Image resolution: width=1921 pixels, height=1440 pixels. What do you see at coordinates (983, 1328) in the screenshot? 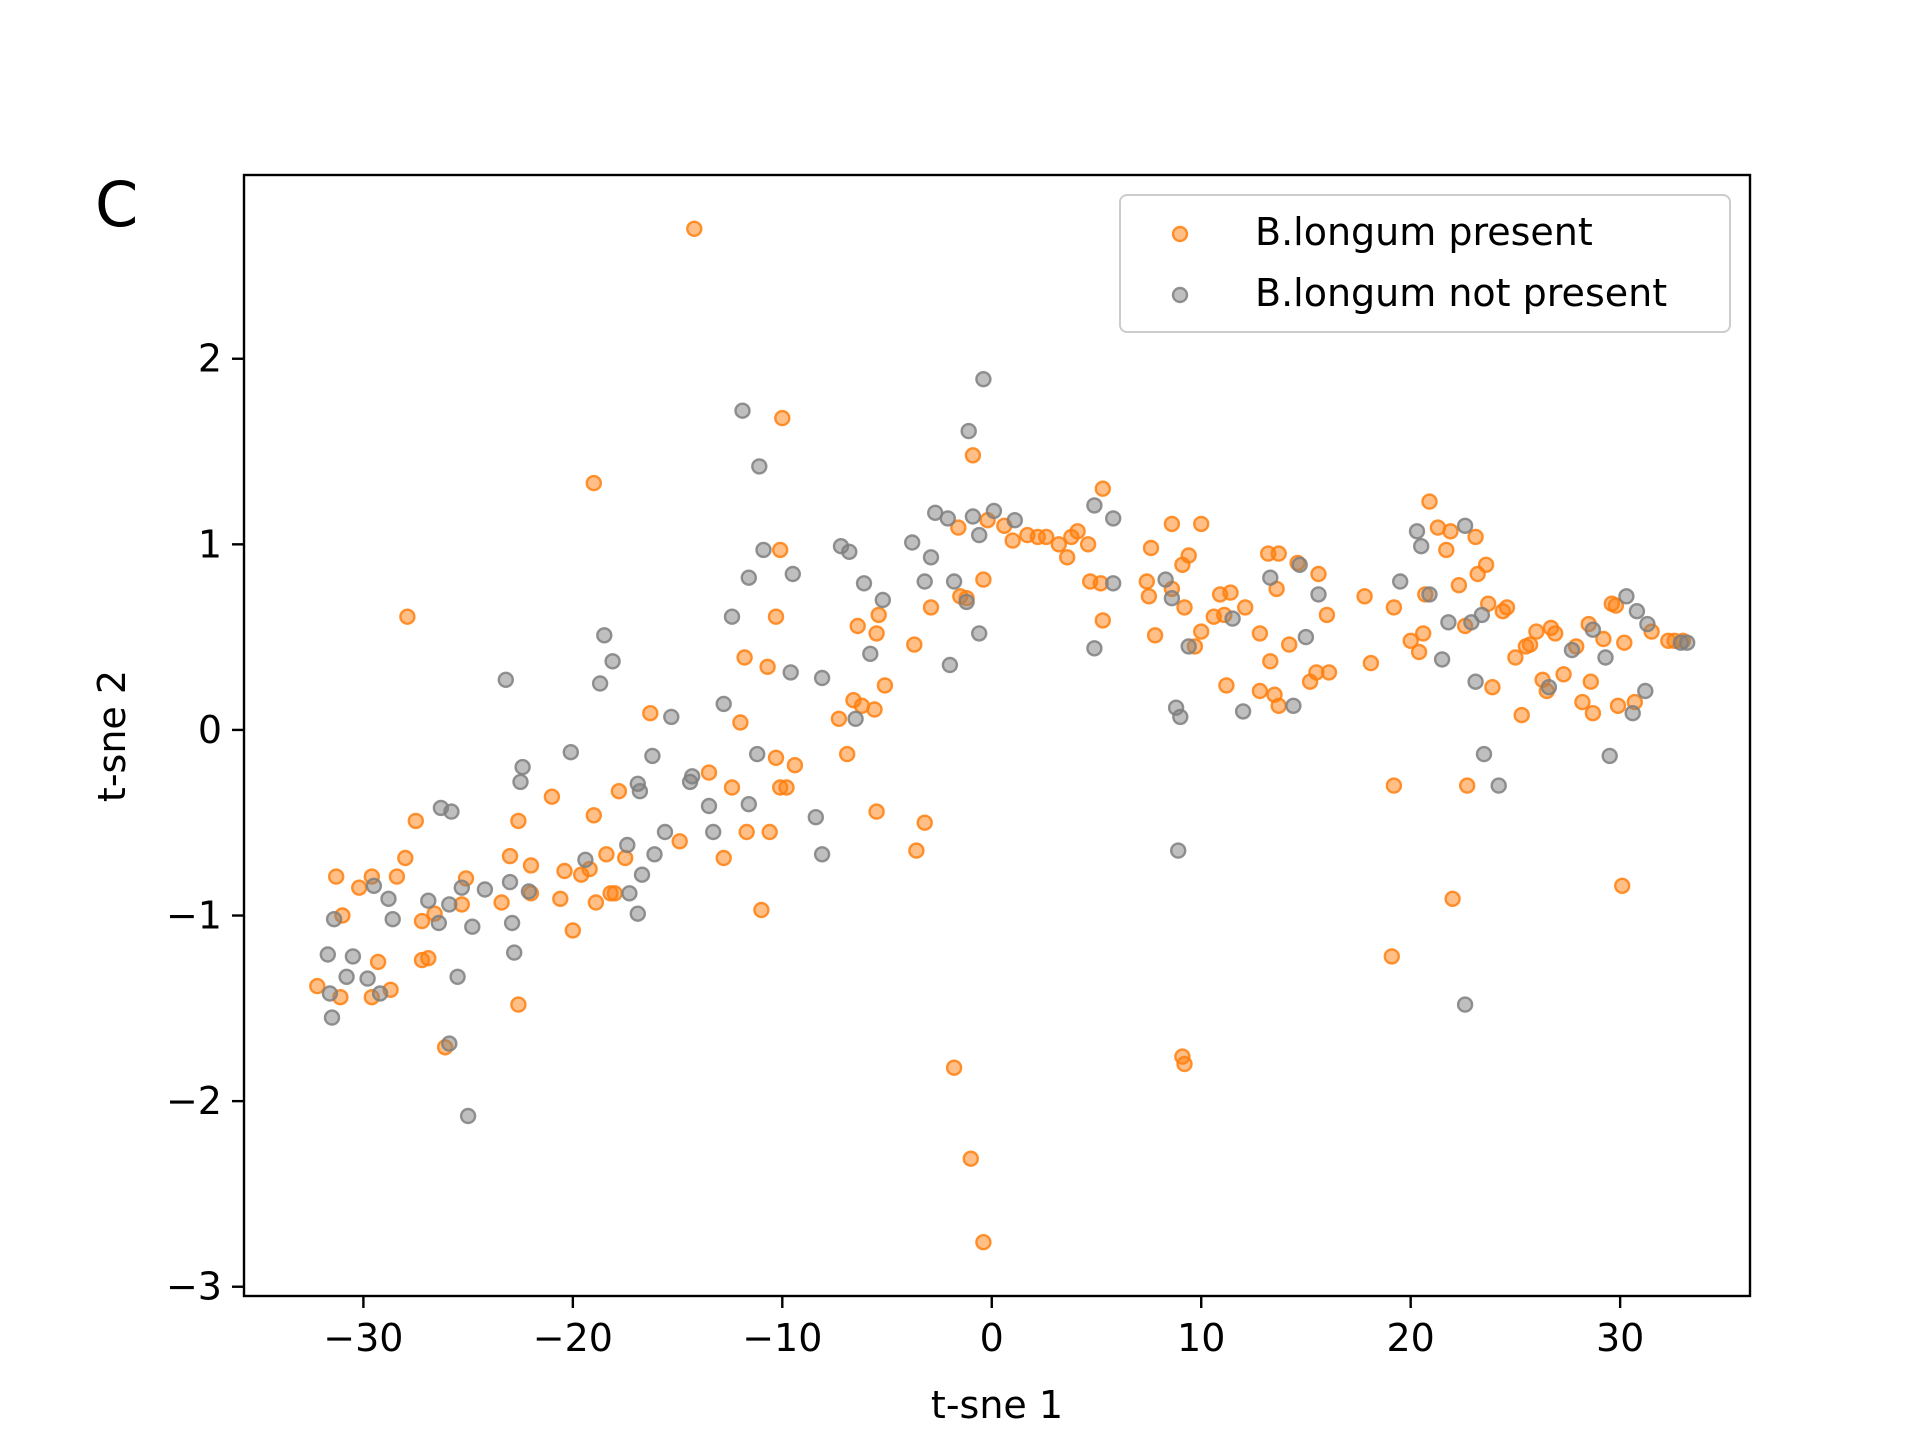
I see `x-axis-ticks: −30 −20 −10 0 10 20 30` at bounding box center [983, 1328].